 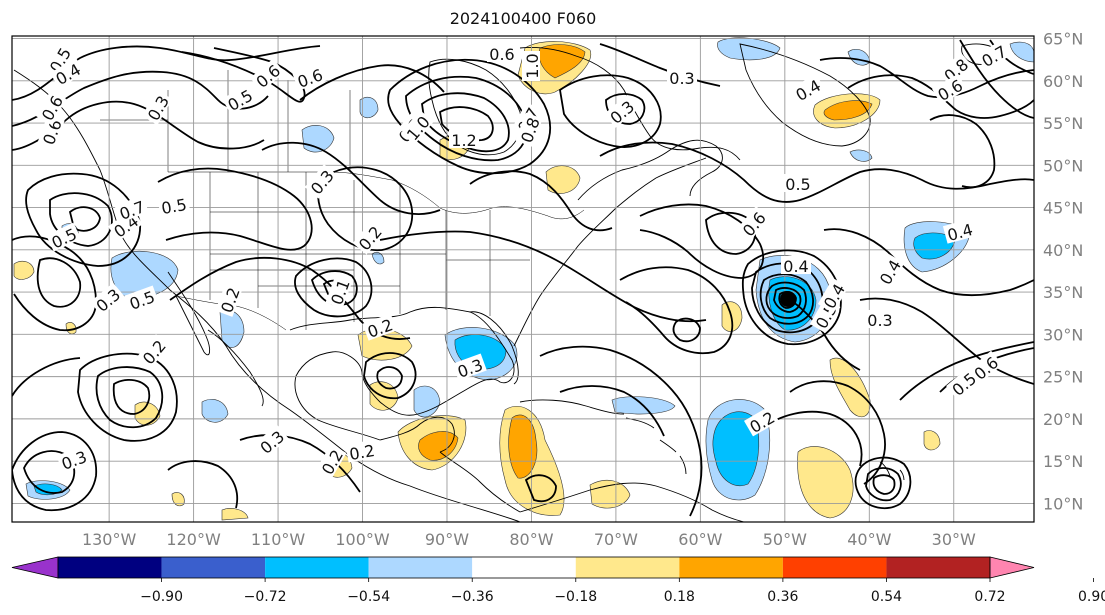 I want to click on us-canada-border, so click(x=376, y=195).